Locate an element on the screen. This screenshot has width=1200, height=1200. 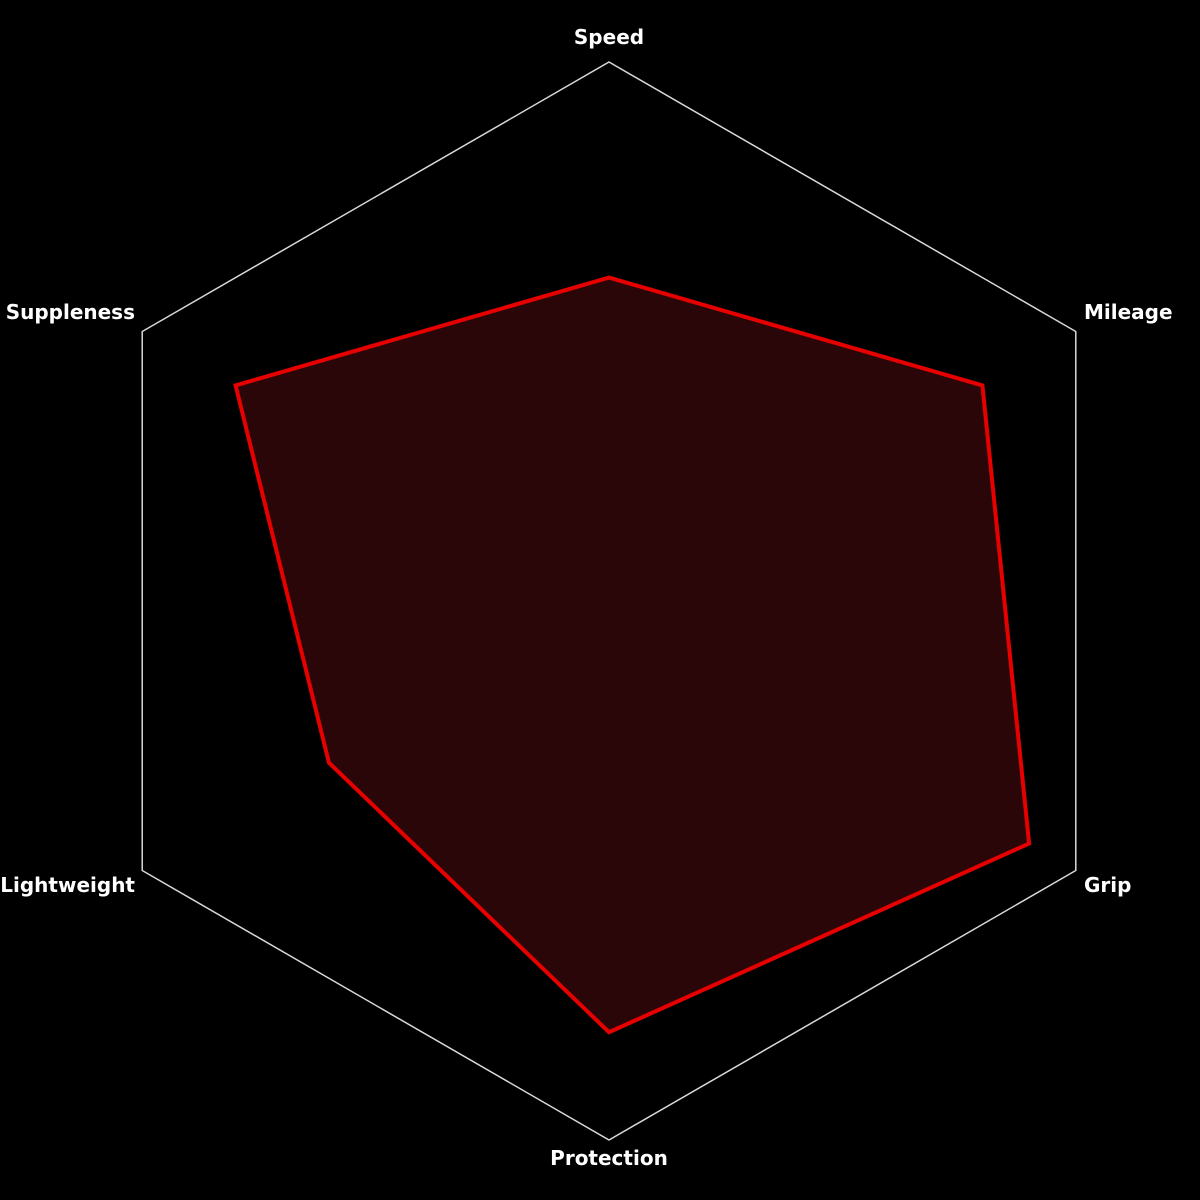
axis-label-suppleness: Suppleness is located at coordinates (70, 312).